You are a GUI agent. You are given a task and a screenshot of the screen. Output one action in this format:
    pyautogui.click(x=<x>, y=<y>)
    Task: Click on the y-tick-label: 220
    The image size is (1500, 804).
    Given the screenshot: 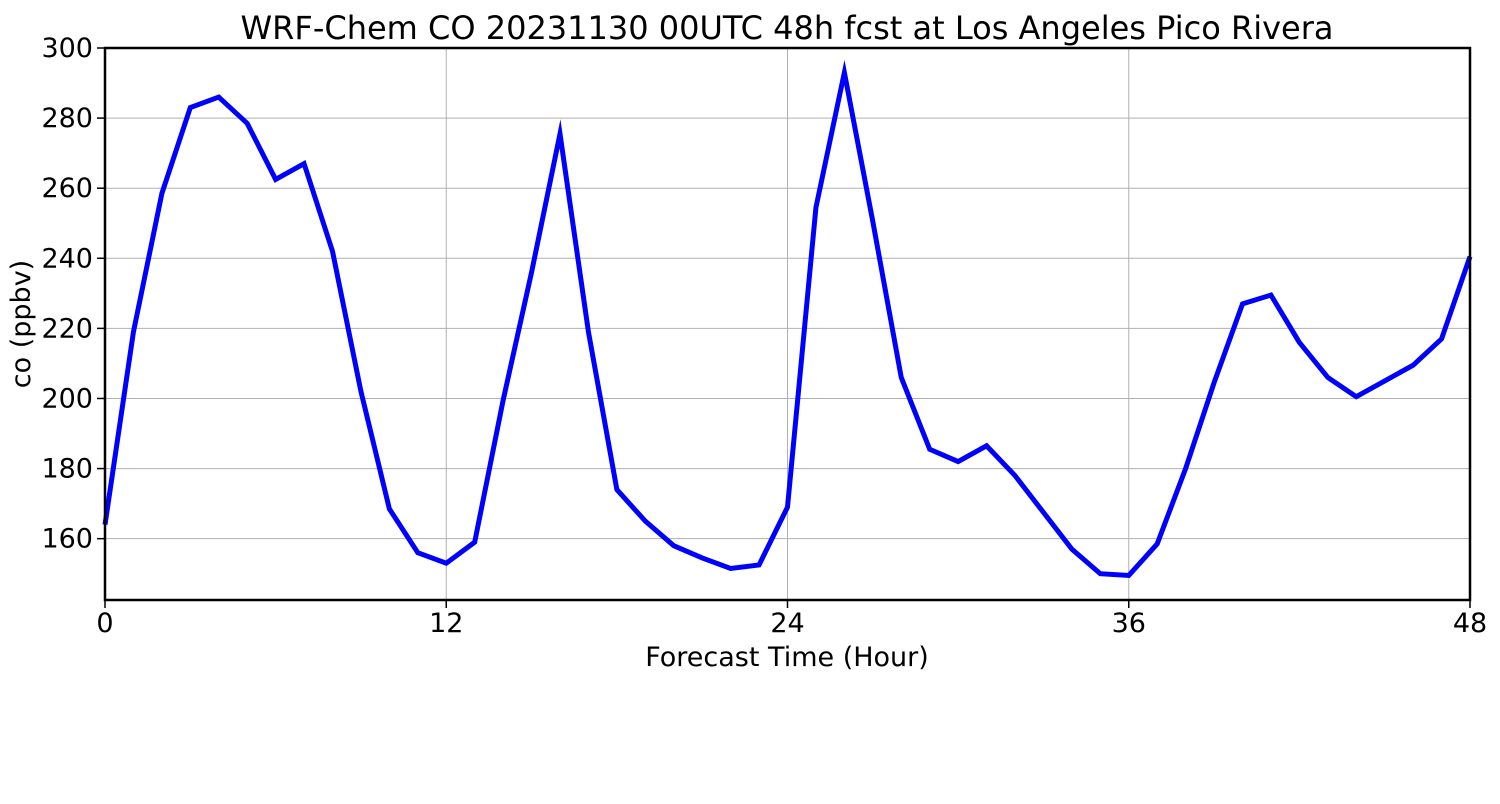 What is the action you would take?
    pyautogui.click(x=67, y=328)
    